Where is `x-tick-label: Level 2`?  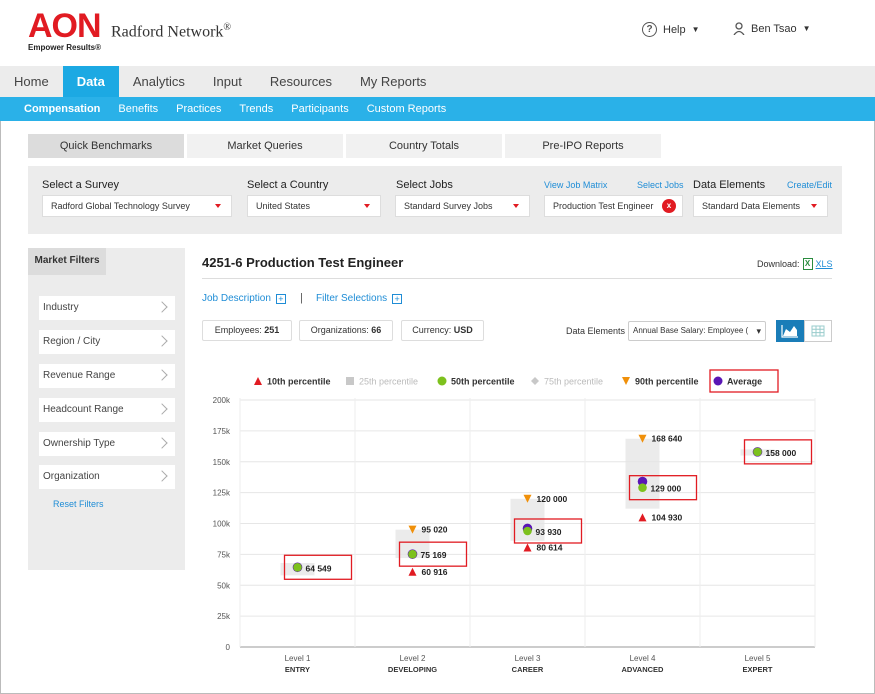
x-tick-label: Level 2 is located at coordinates (413, 658).